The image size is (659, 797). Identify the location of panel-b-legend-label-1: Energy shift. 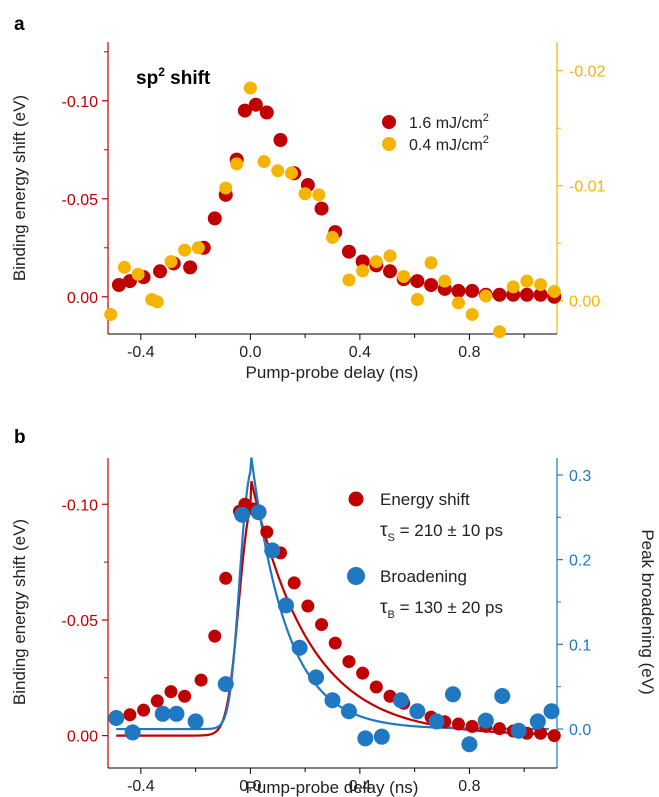
(425, 499).